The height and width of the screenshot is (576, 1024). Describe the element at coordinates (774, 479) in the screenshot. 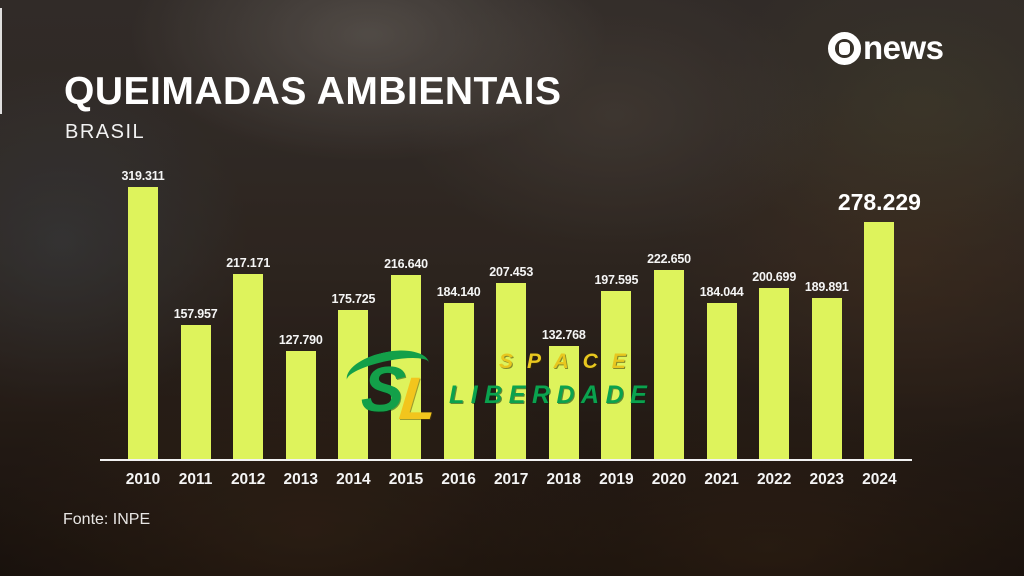

I see `year-label-2022: 2022` at that location.